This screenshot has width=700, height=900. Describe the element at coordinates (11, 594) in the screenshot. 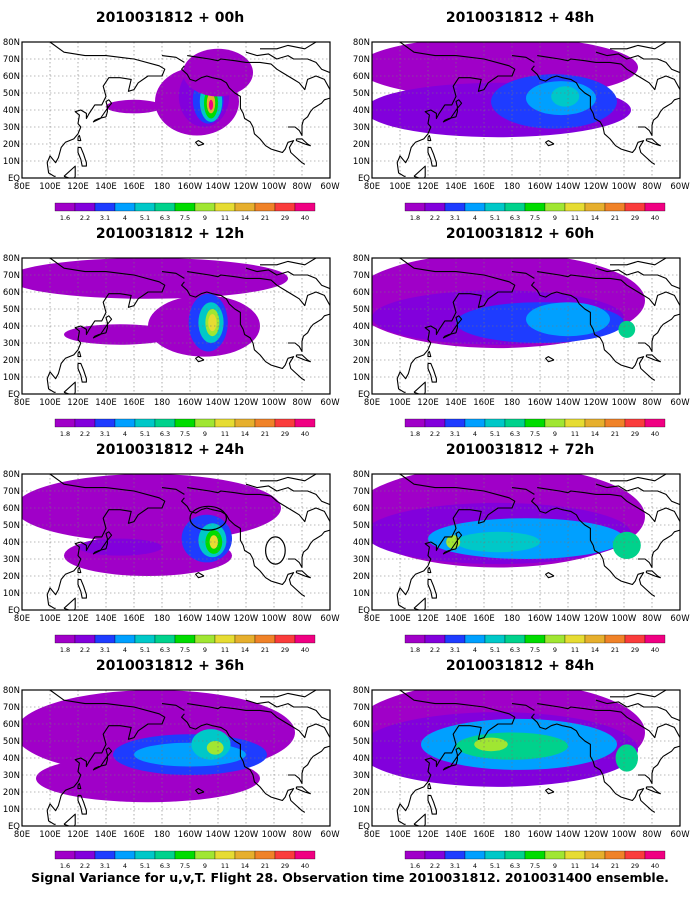

I see `lat-tick-label: 10N` at that location.